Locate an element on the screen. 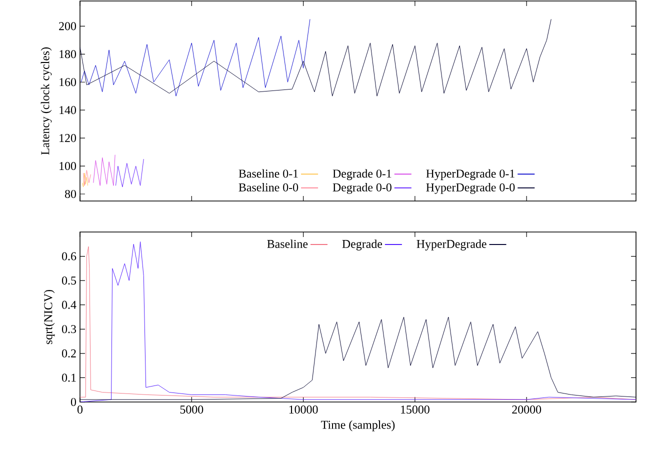 Image resolution: width=665 pixels, height=457 pixels. legend-label: HyperDegrade 0-1 is located at coordinates (470, 174).